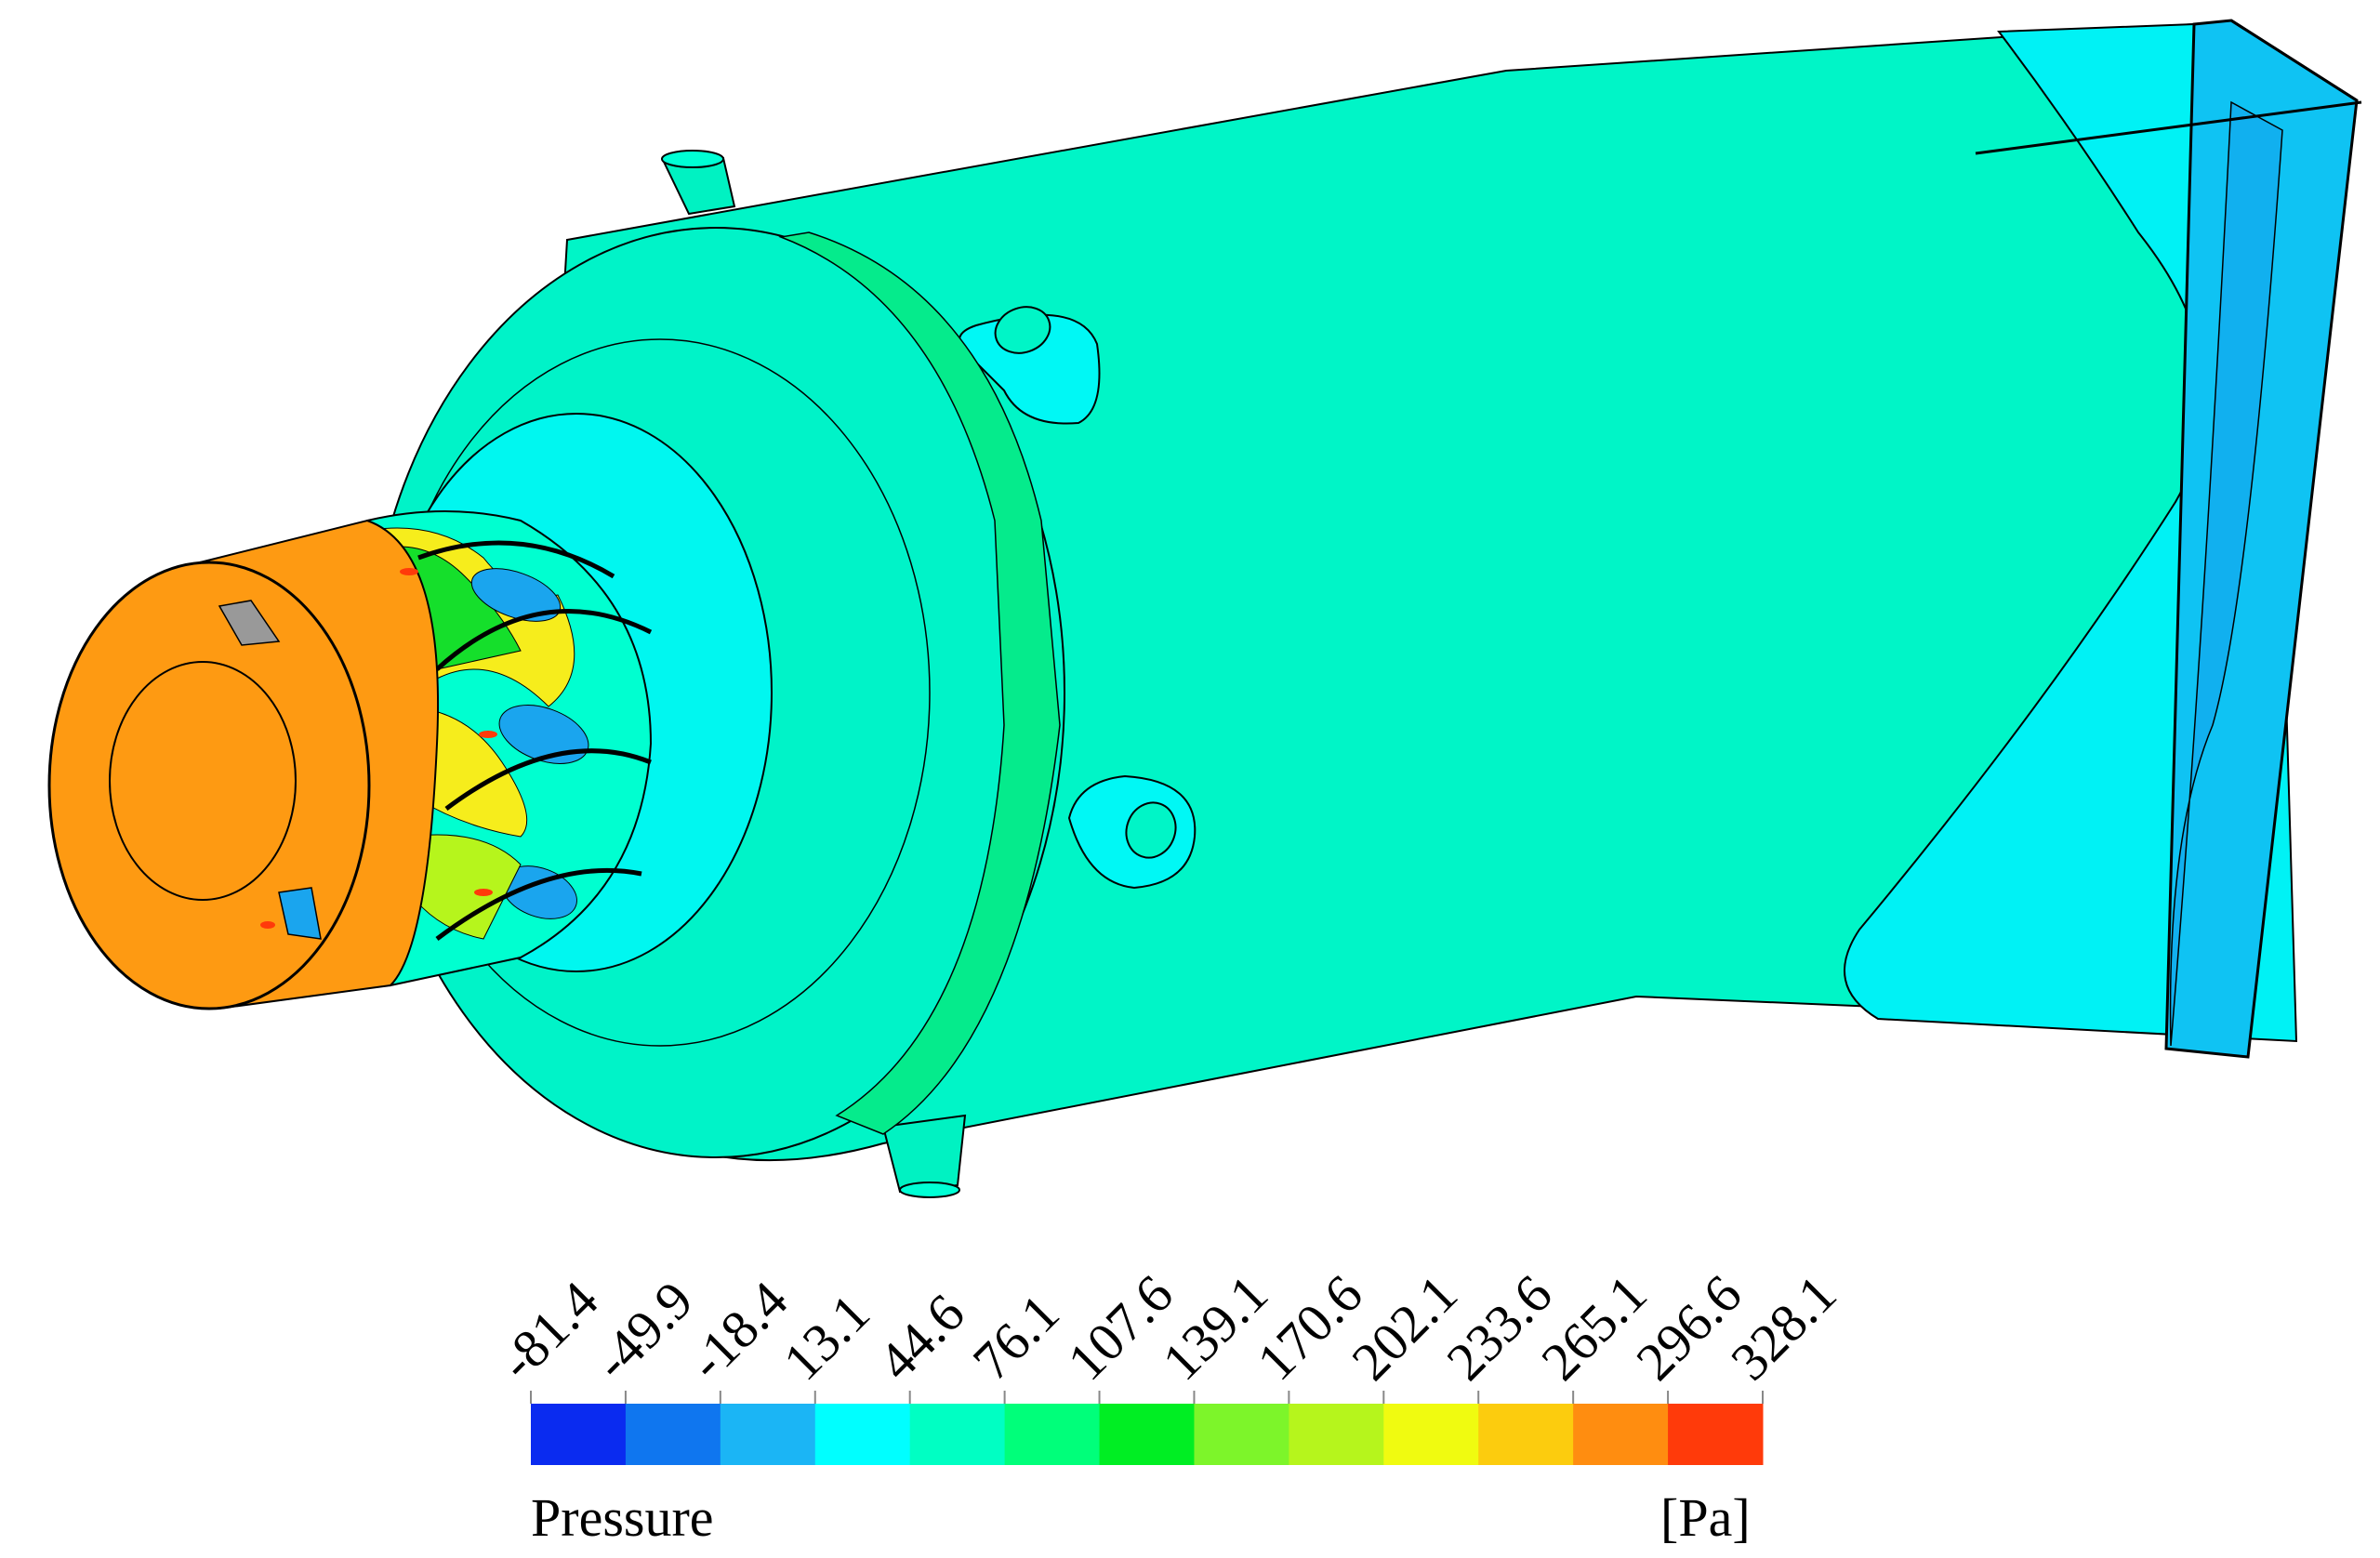  Describe the element at coordinates (1499, 1327) in the screenshot. I see `legend-tick-label: 233.6` at that location.